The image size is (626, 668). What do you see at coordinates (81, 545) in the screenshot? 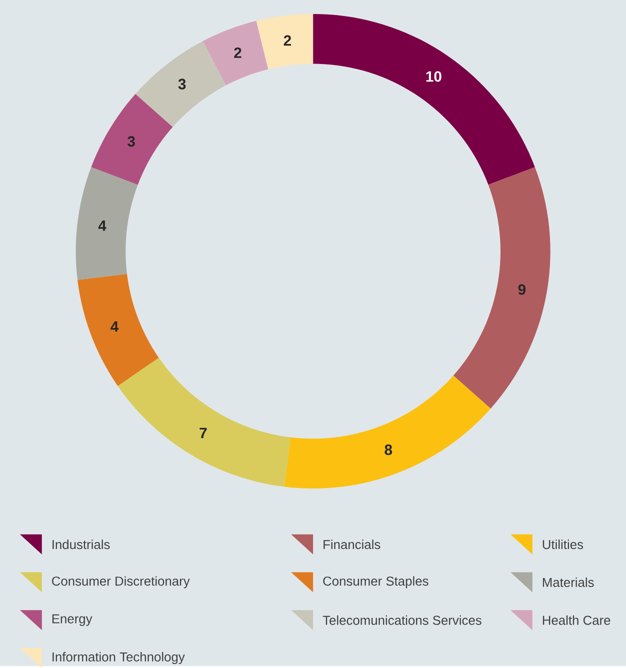
I see `legend-label: Industrials` at bounding box center [81, 545].